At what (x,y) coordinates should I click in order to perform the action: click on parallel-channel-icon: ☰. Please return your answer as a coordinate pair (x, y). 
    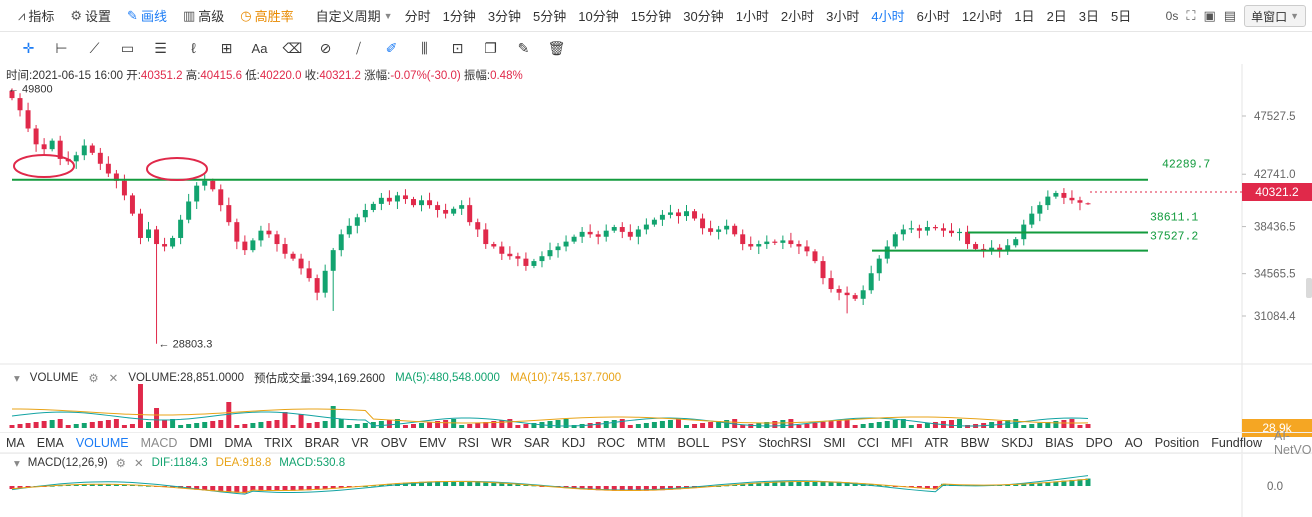
    Looking at the image, I should click on (160, 47).